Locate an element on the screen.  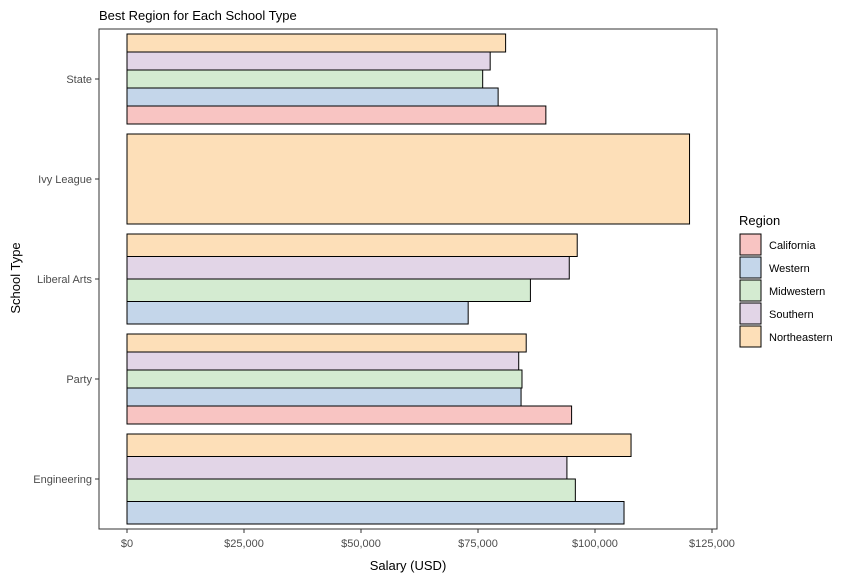
bar-ivy-league-northeastern is located at coordinates (408, 179).